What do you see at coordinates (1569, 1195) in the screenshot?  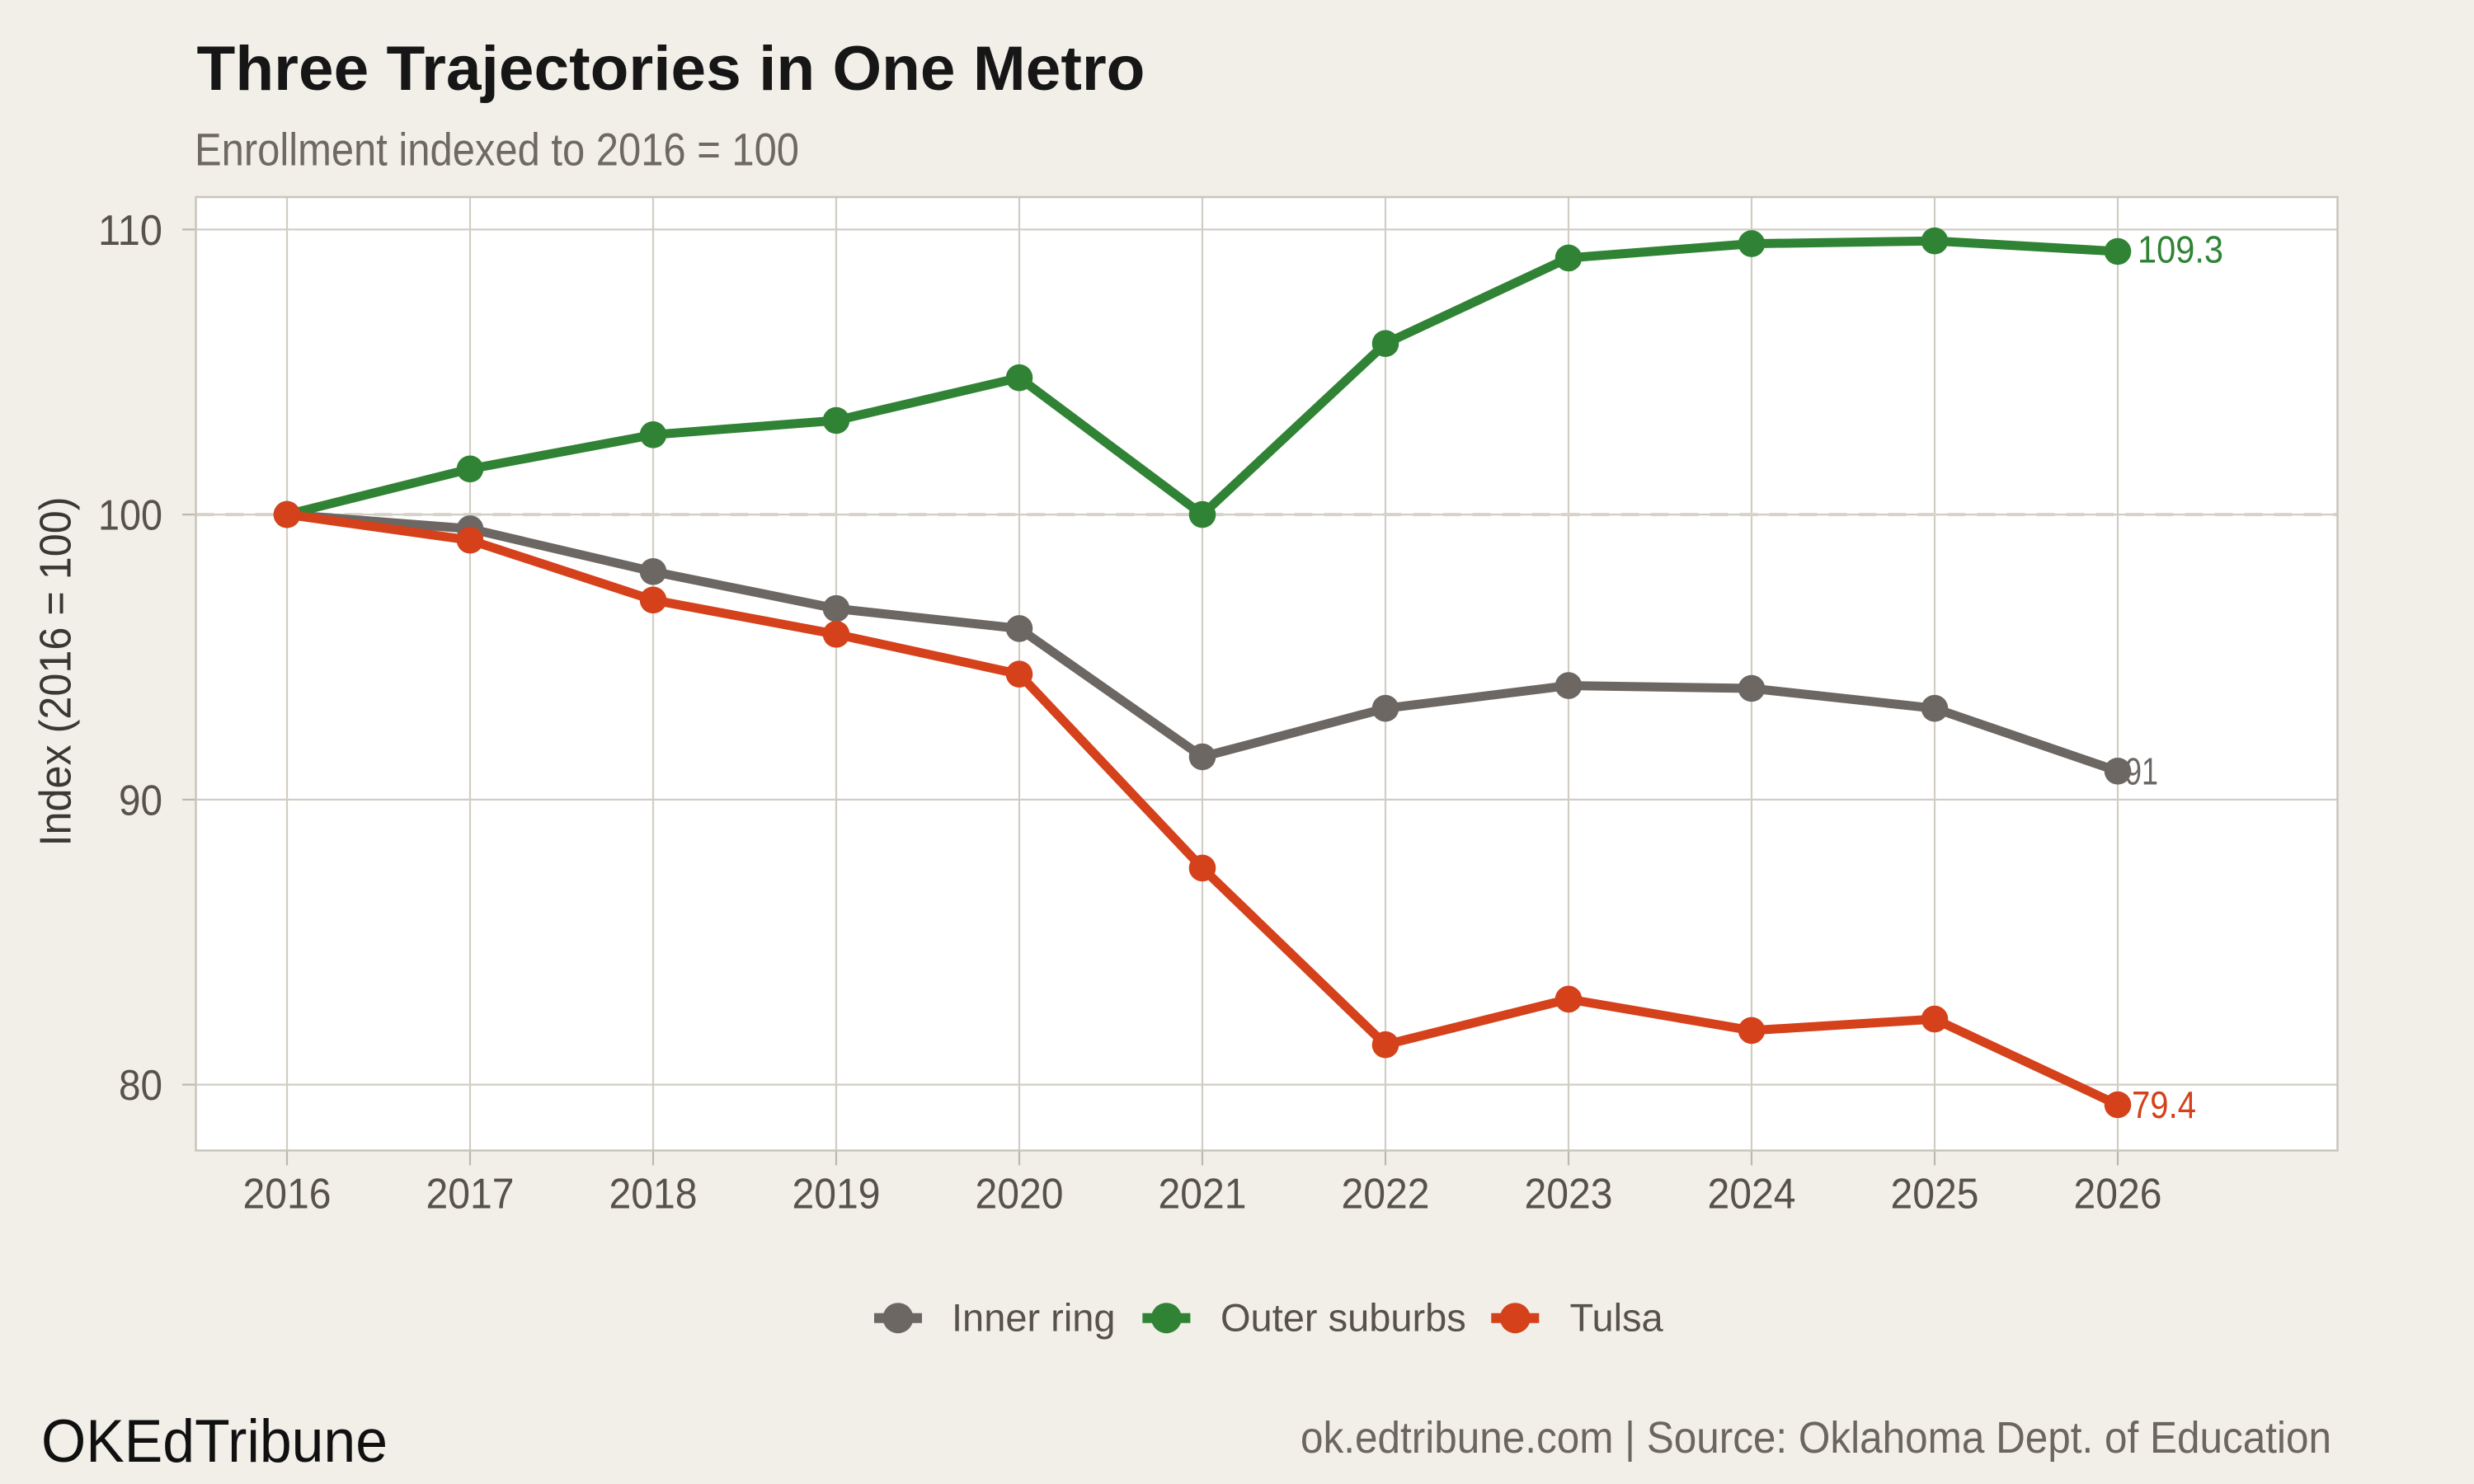 I see `svg-text: 2023` at bounding box center [1569, 1195].